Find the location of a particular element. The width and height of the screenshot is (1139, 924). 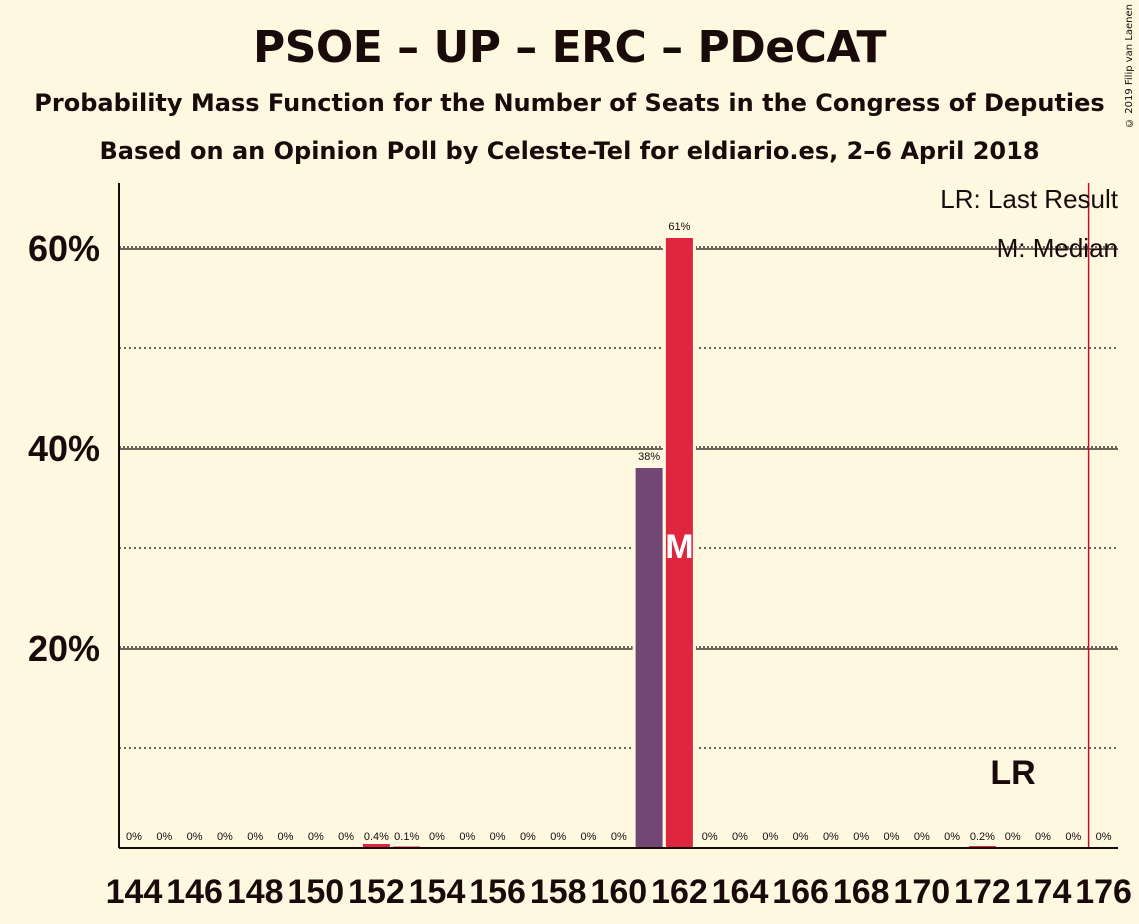

x-tick-label: 160 is located at coordinates (618, 892).